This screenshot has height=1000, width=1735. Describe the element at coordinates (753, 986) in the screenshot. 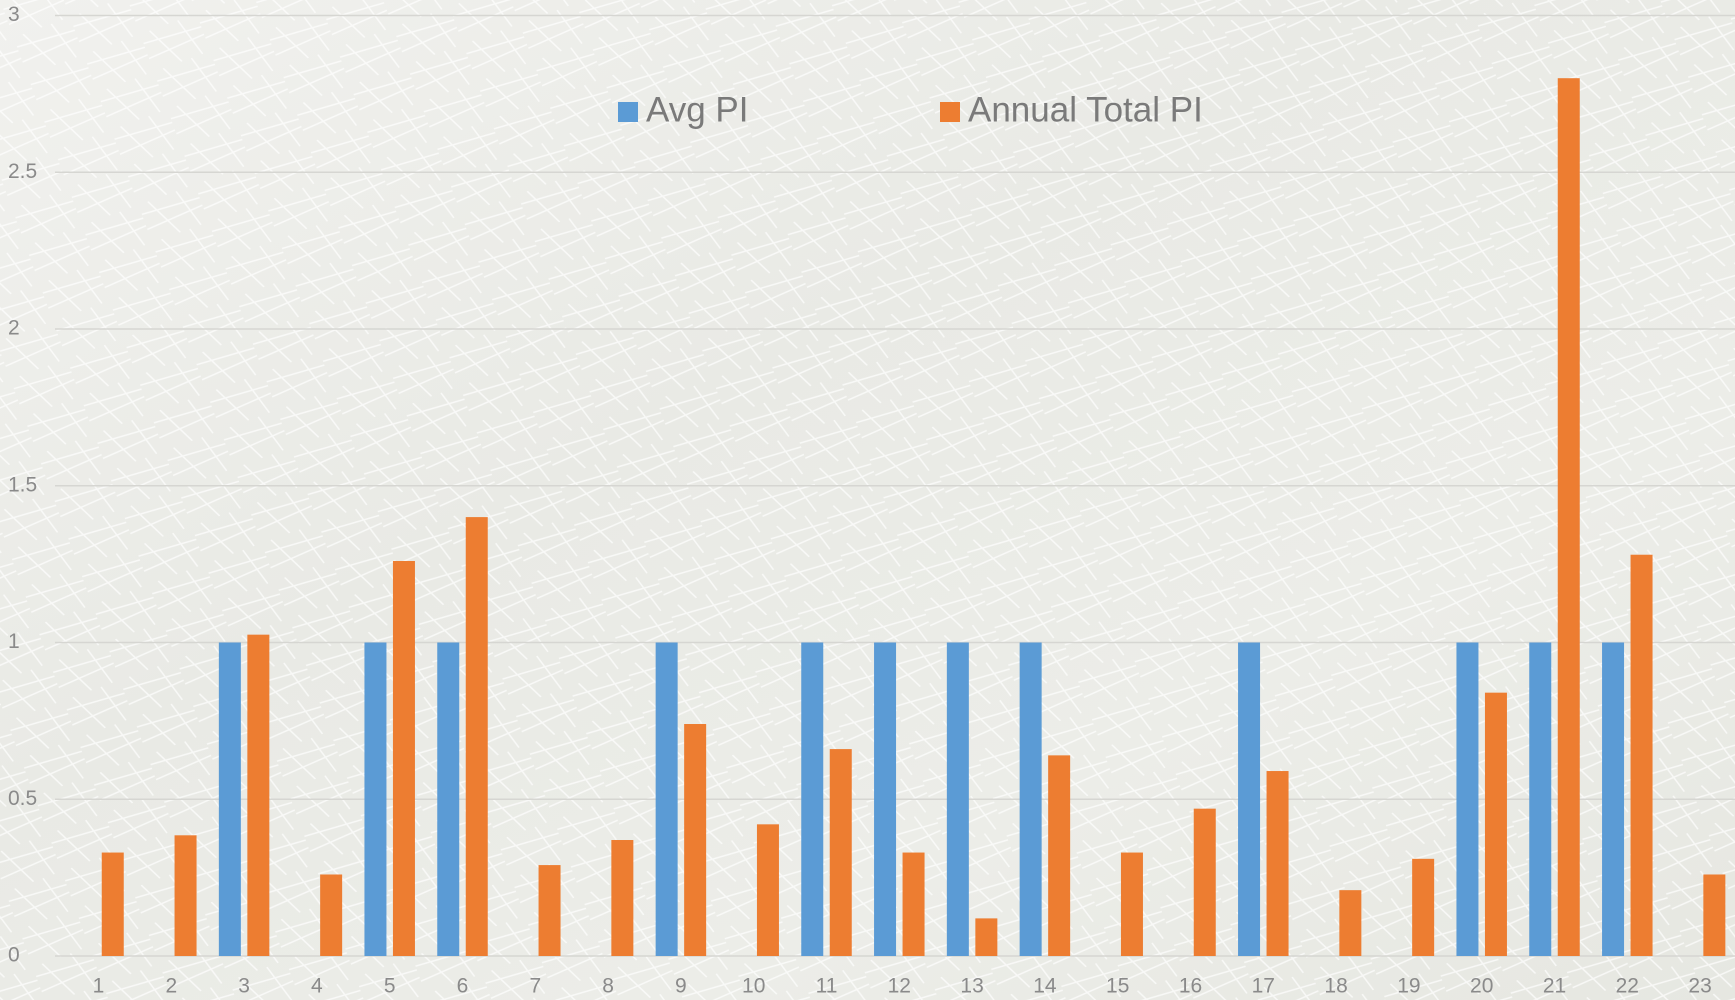

I see `x-tick-label: 10` at that location.